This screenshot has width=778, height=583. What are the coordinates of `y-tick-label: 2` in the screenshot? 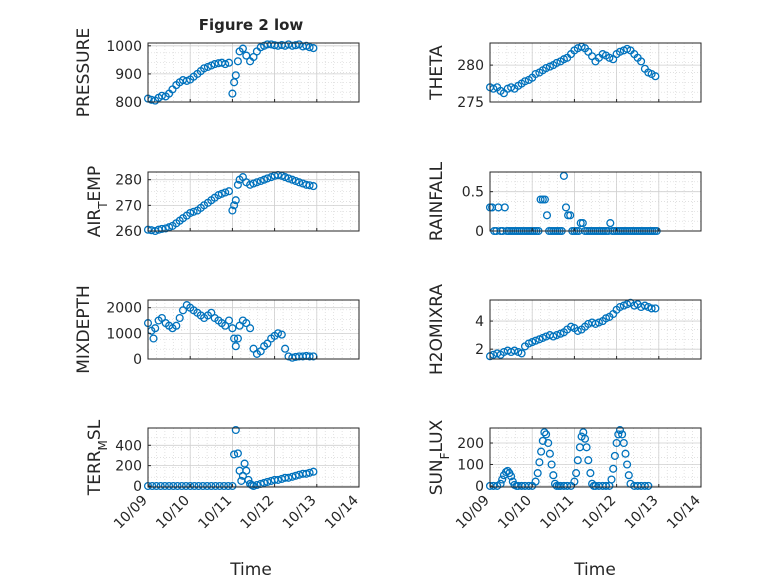 It's located at (479, 350).